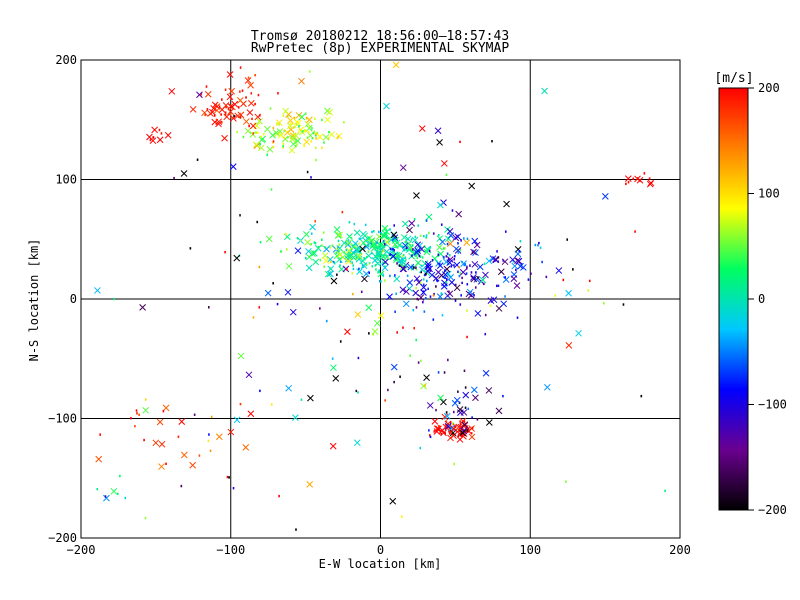 The height and width of the screenshot is (600, 800). What do you see at coordinates (767, 299) in the screenshot?
I see `colorbar-ticks: 200 100 0 −100 −200` at bounding box center [767, 299].